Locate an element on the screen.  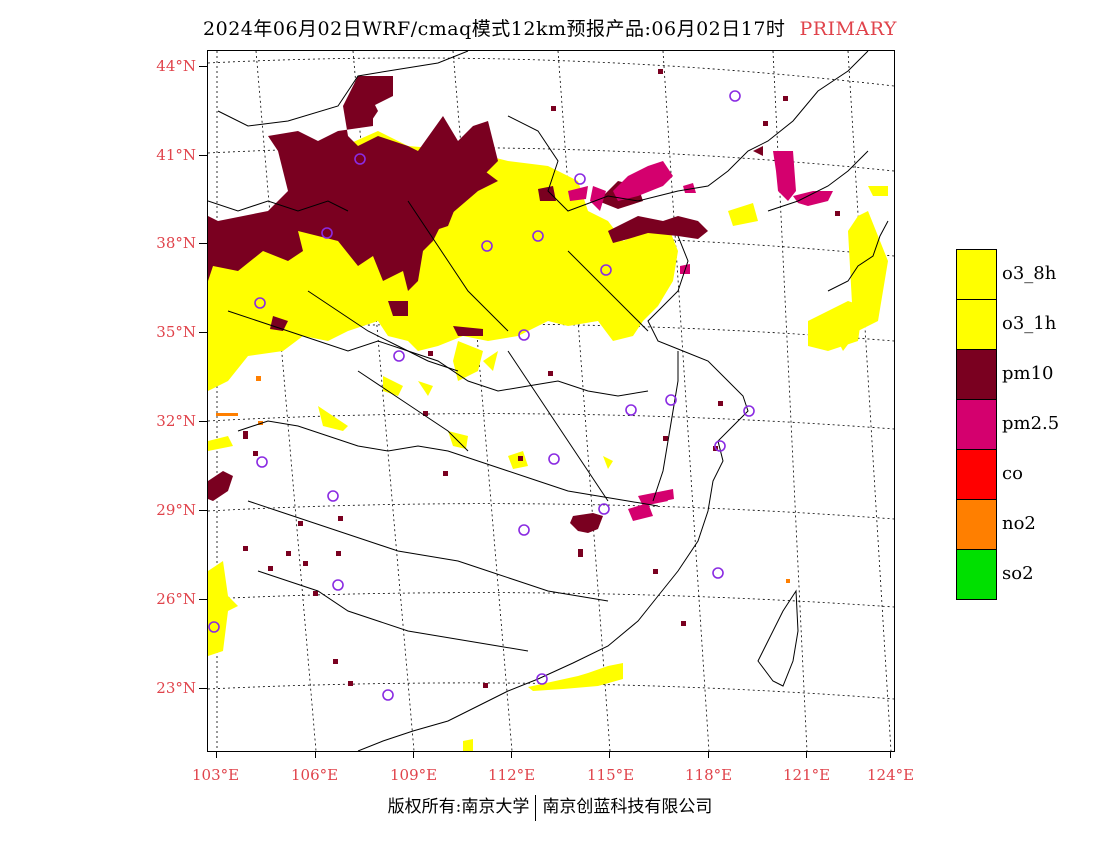
no2-regions is located at coordinates (503, 479).